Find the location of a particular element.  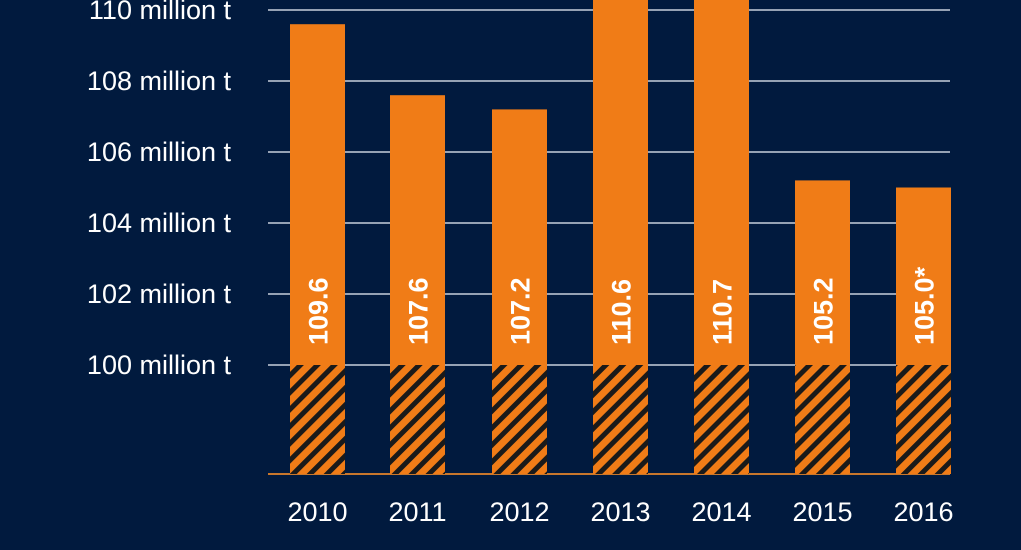

y-tick-label: 102 million t is located at coordinates (159, 294).